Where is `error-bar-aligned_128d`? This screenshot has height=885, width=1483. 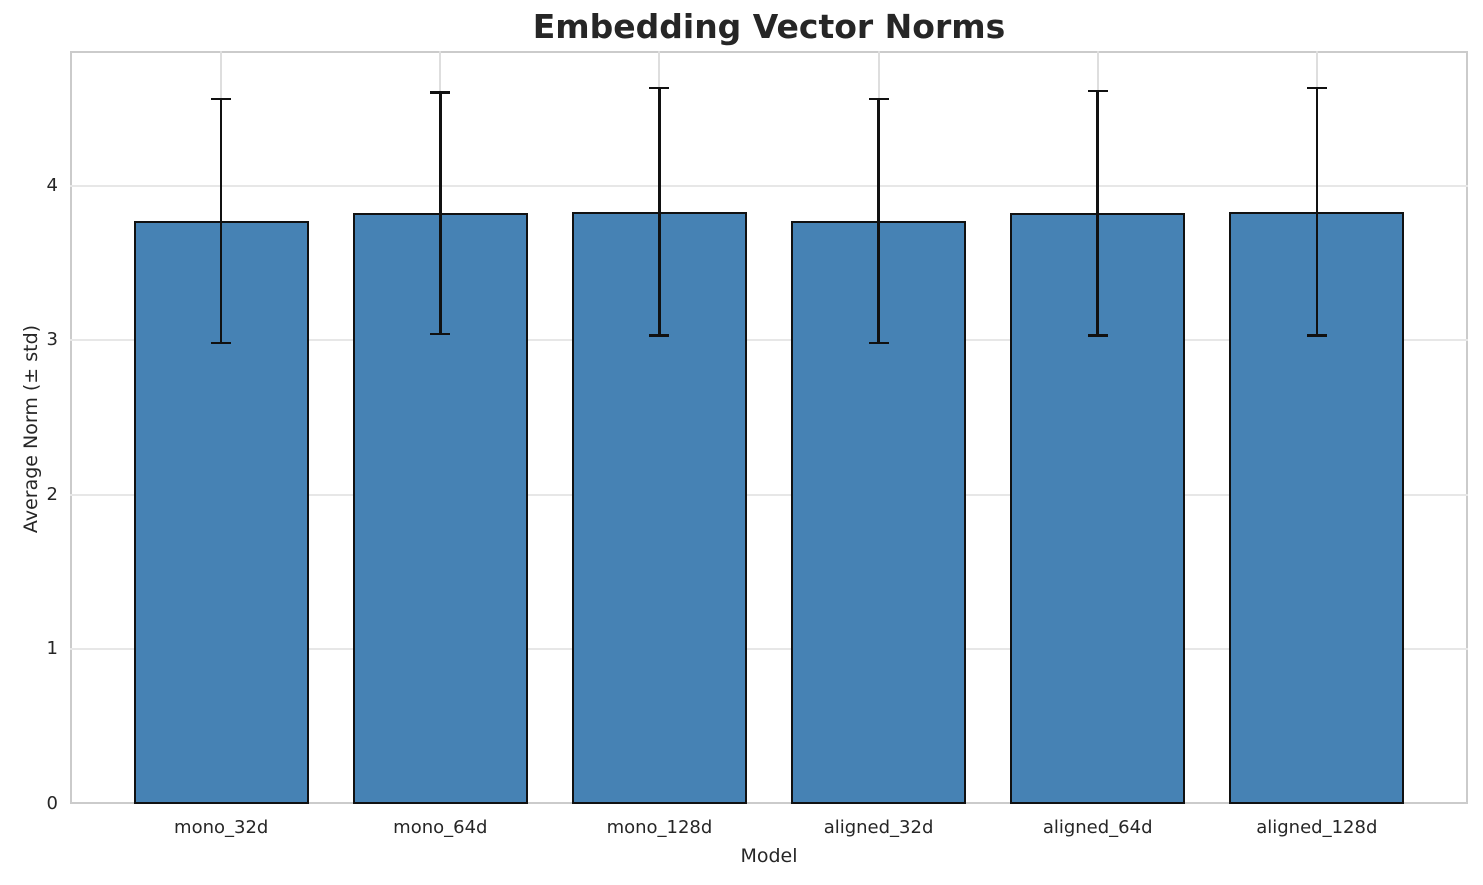 error-bar-aligned_128d is located at coordinates (1317, 212).